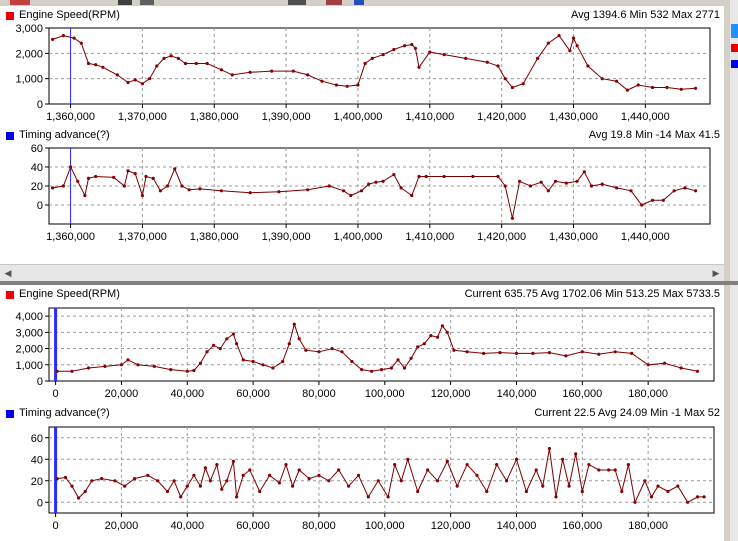 The height and width of the screenshot is (541, 738). What do you see at coordinates (334, 2) in the screenshot?
I see `table-icon` at bounding box center [334, 2].